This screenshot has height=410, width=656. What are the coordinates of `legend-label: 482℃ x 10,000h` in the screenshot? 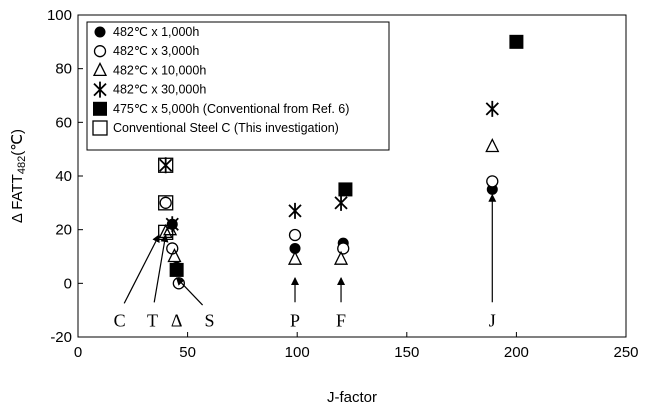 It's located at (159, 70).